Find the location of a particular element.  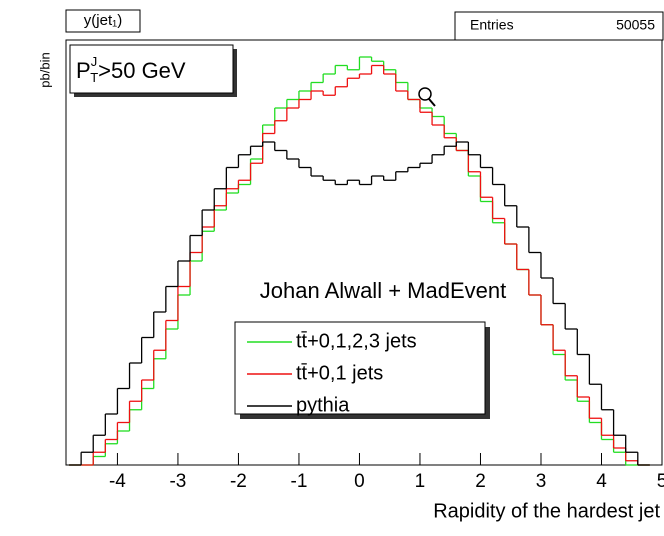

x-tick-label: 4 is located at coordinates (601, 481).